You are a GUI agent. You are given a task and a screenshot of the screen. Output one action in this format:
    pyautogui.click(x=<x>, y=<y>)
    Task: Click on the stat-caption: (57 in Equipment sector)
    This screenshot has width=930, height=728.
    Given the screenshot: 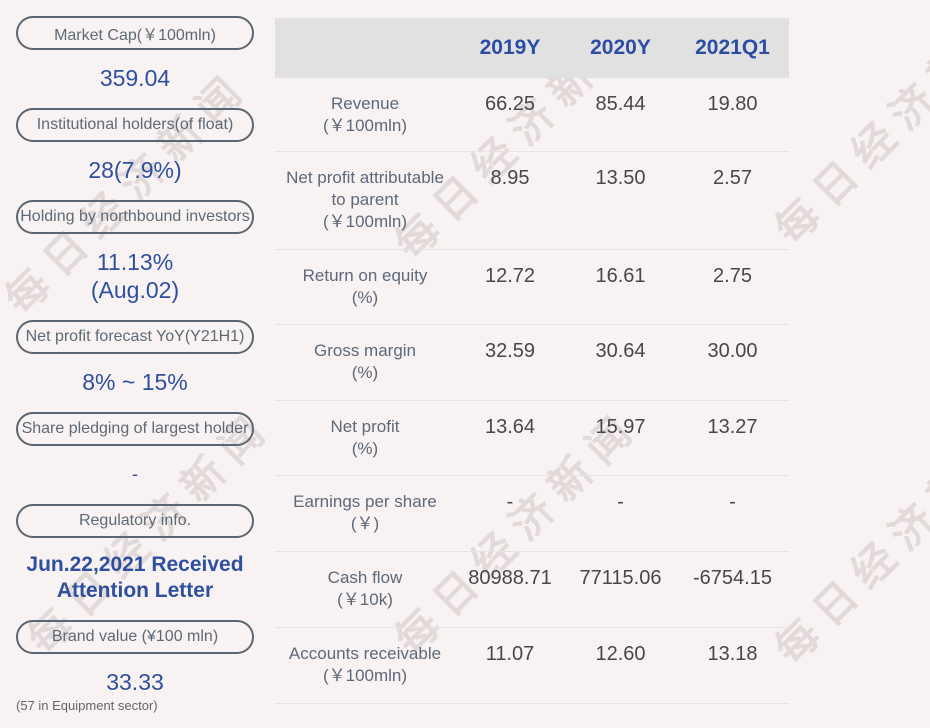 What is the action you would take?
    pyautogui.click(x=87, y=705)
    